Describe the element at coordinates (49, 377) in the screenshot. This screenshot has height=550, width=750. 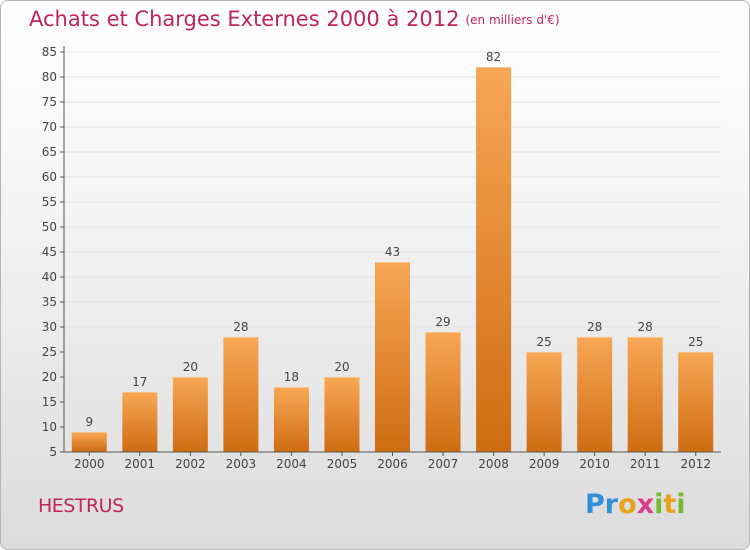
I see `y-tick-label-20: 20` at that location.